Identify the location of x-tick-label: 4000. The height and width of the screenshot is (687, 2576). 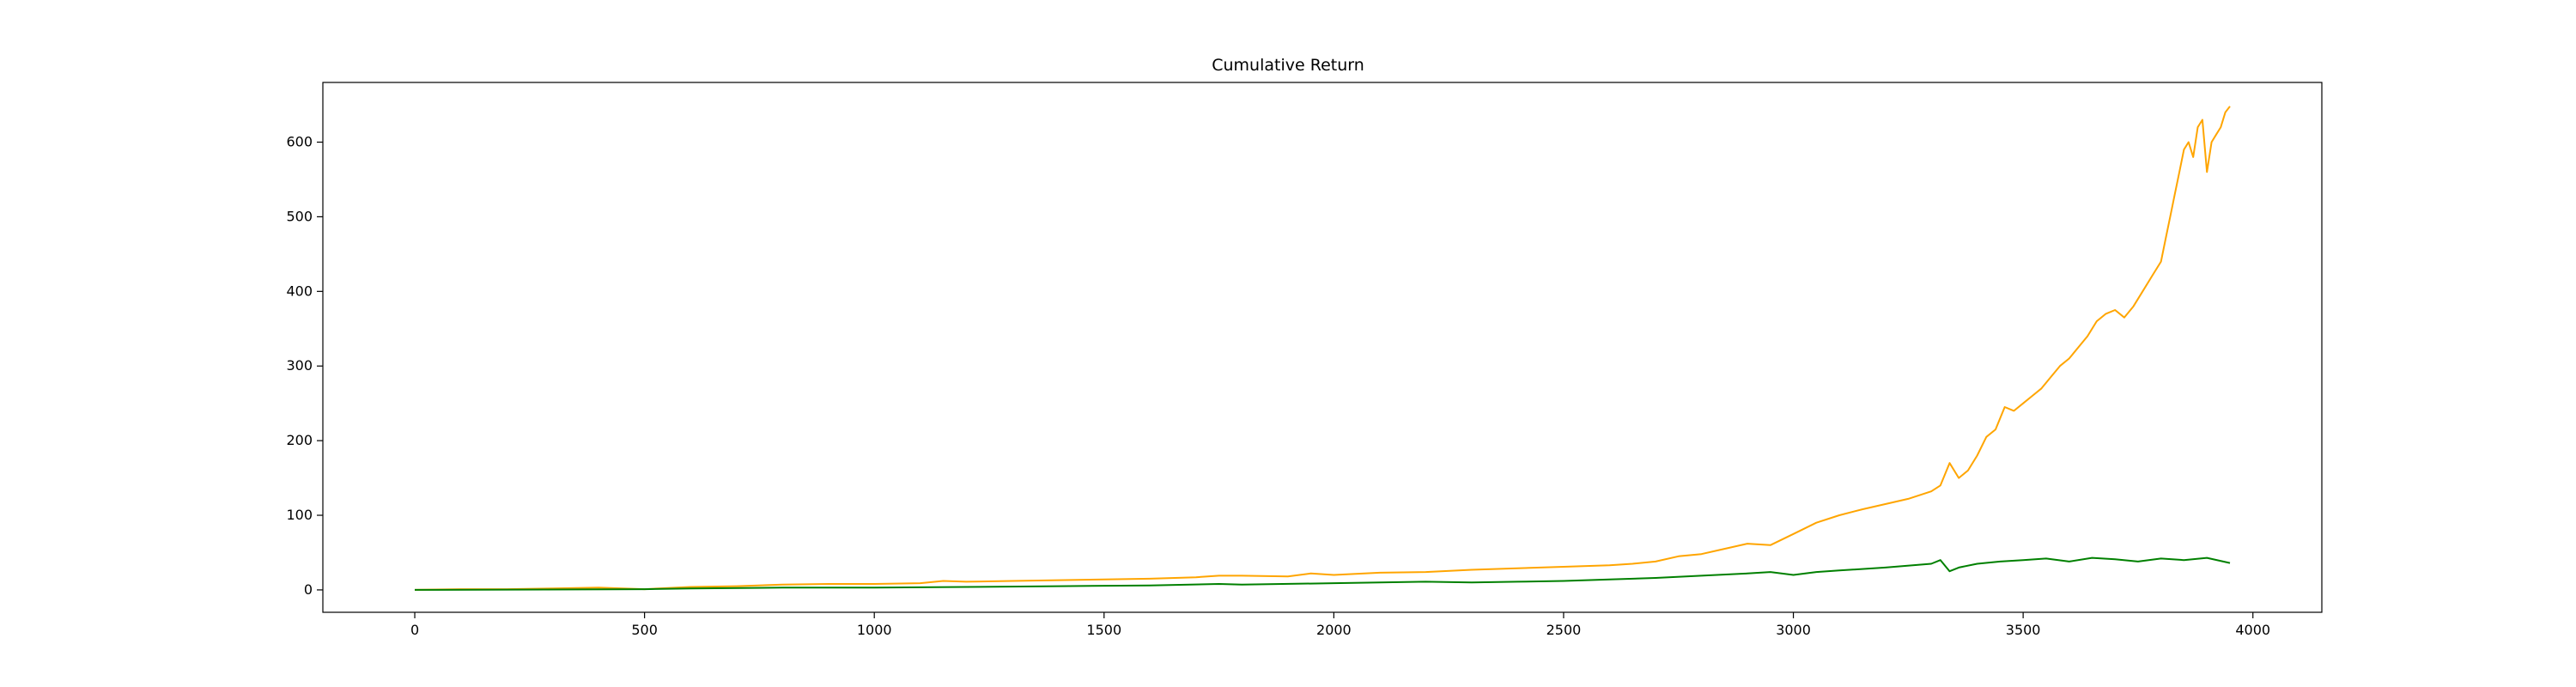
(2252, 630).